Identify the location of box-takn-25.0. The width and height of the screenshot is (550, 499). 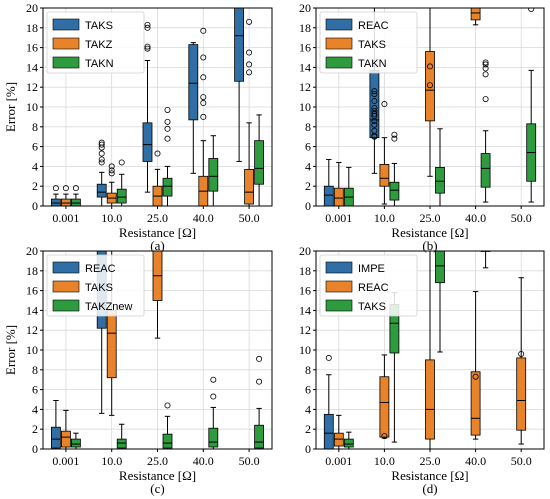
(440, 180).